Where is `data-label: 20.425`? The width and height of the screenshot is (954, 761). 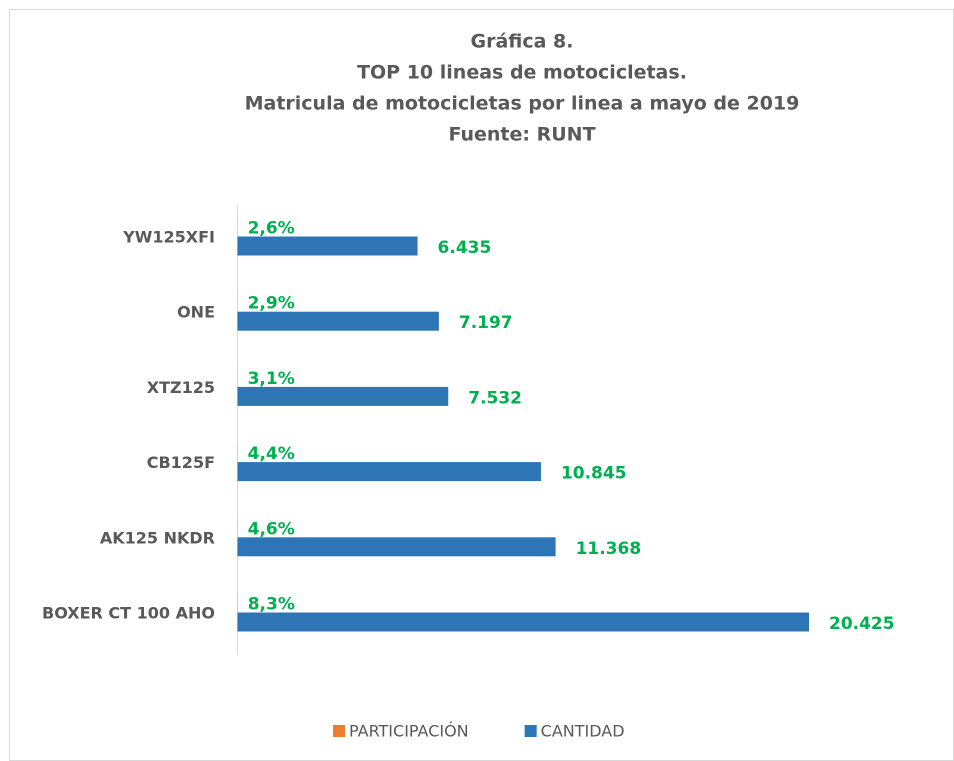 data-label: 20.425 is located at coordinates (862, 624).